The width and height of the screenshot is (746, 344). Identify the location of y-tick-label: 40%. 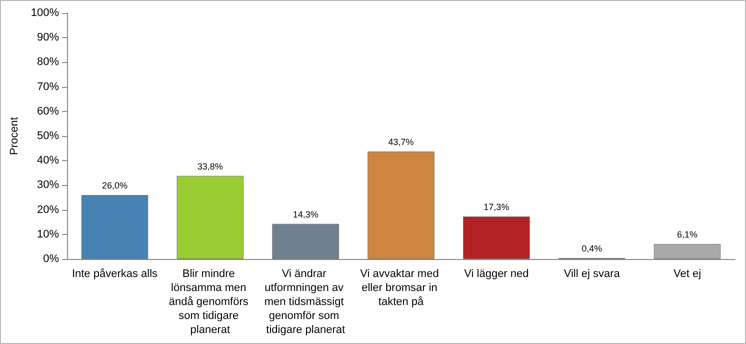
(48, 160).